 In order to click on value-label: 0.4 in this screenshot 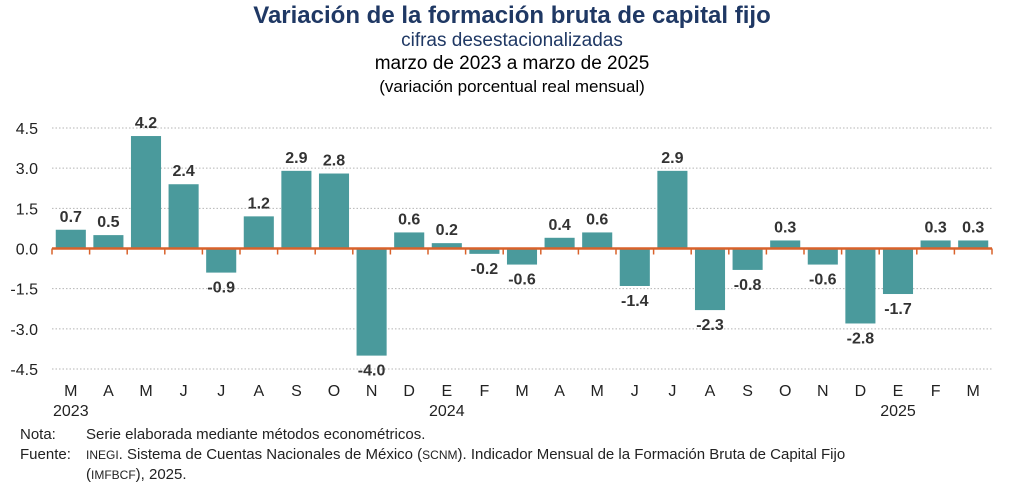, I will do `click(559, 225)`.